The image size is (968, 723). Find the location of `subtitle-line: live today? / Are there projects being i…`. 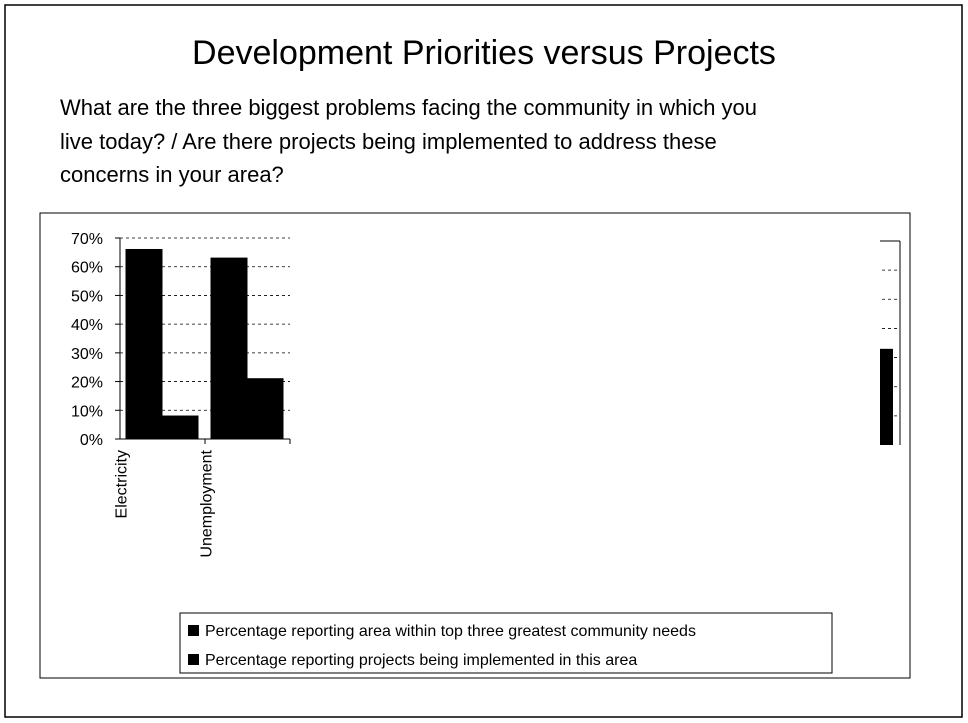

subtitle-line: live today? / Are there projects being i… is located at coordinates (388, 141).